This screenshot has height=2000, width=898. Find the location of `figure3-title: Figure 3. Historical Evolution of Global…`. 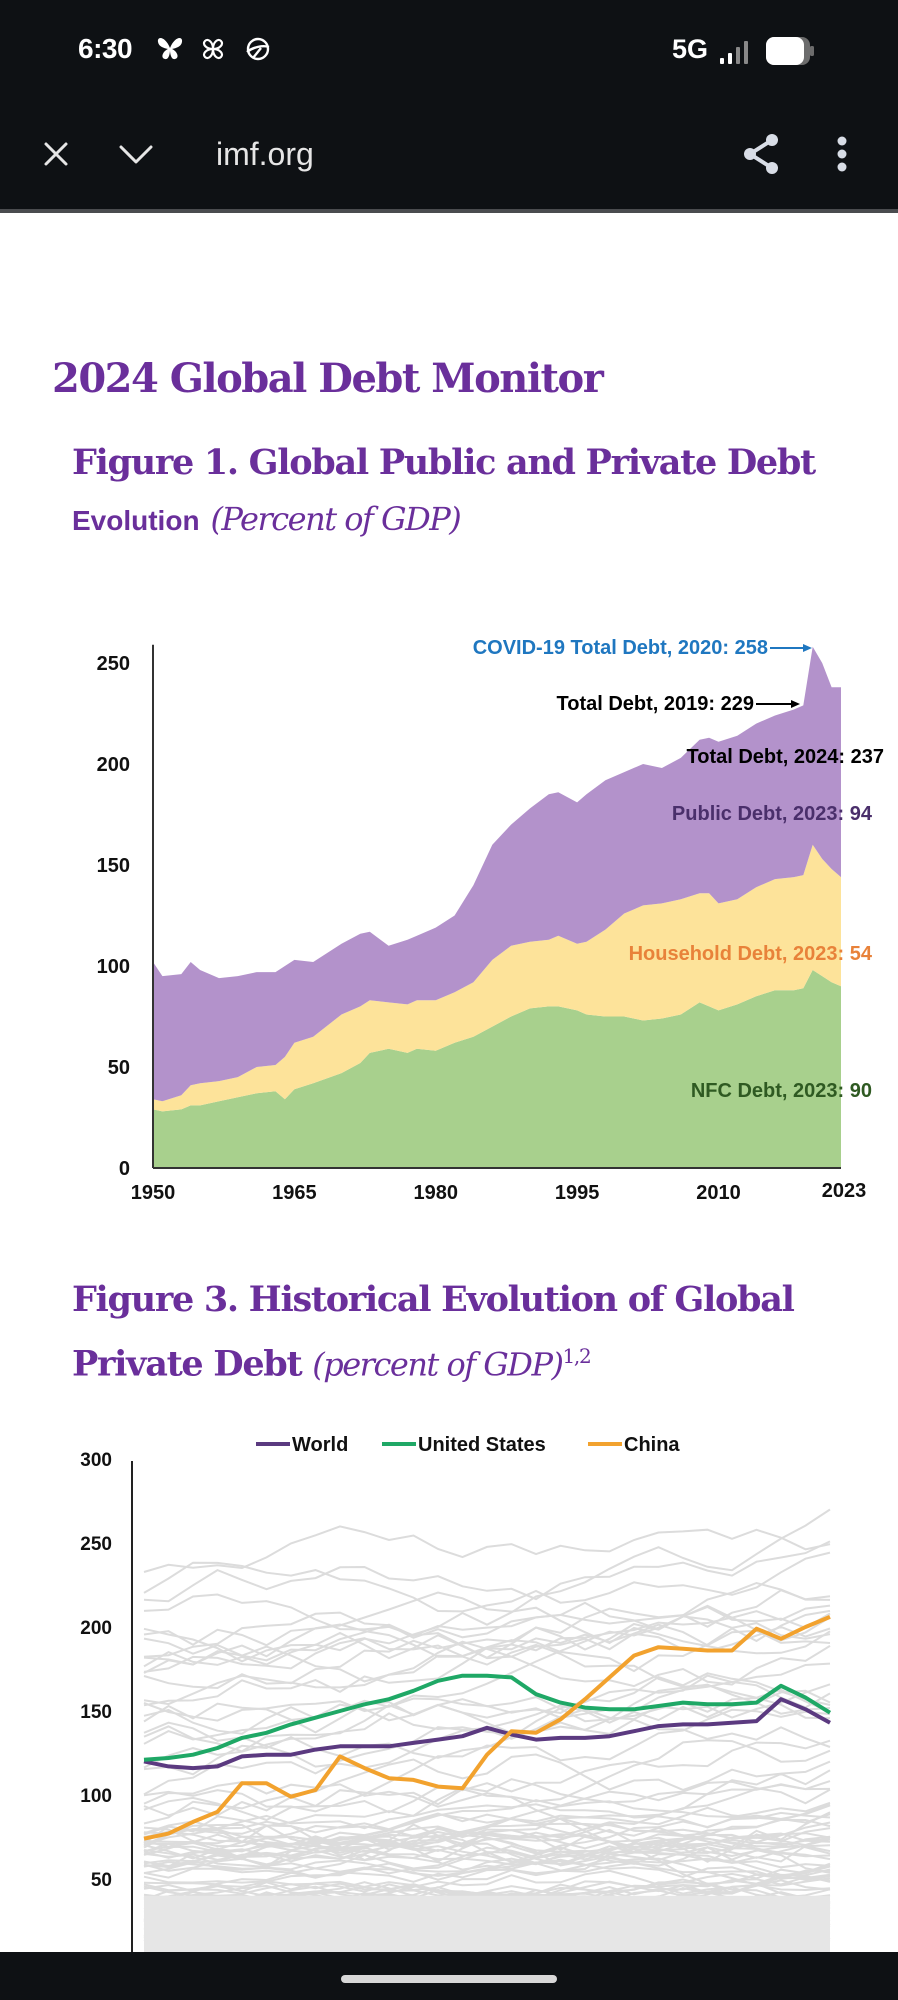

figure3-title: Figure 3. Historical Evolution of Global… is located at coordinates (433, 1332).